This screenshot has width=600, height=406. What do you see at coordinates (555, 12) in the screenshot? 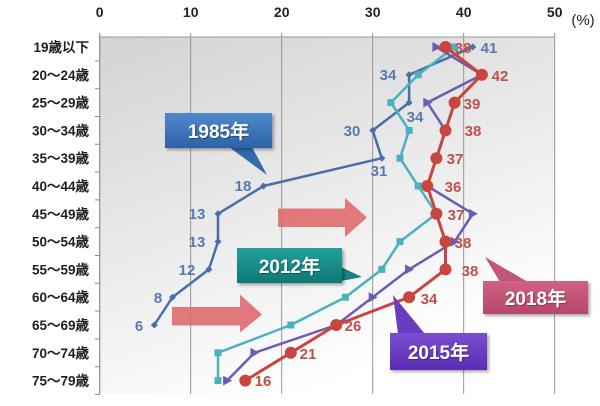
I see `x-tick-label: 50` at bounding box center [555, 12].